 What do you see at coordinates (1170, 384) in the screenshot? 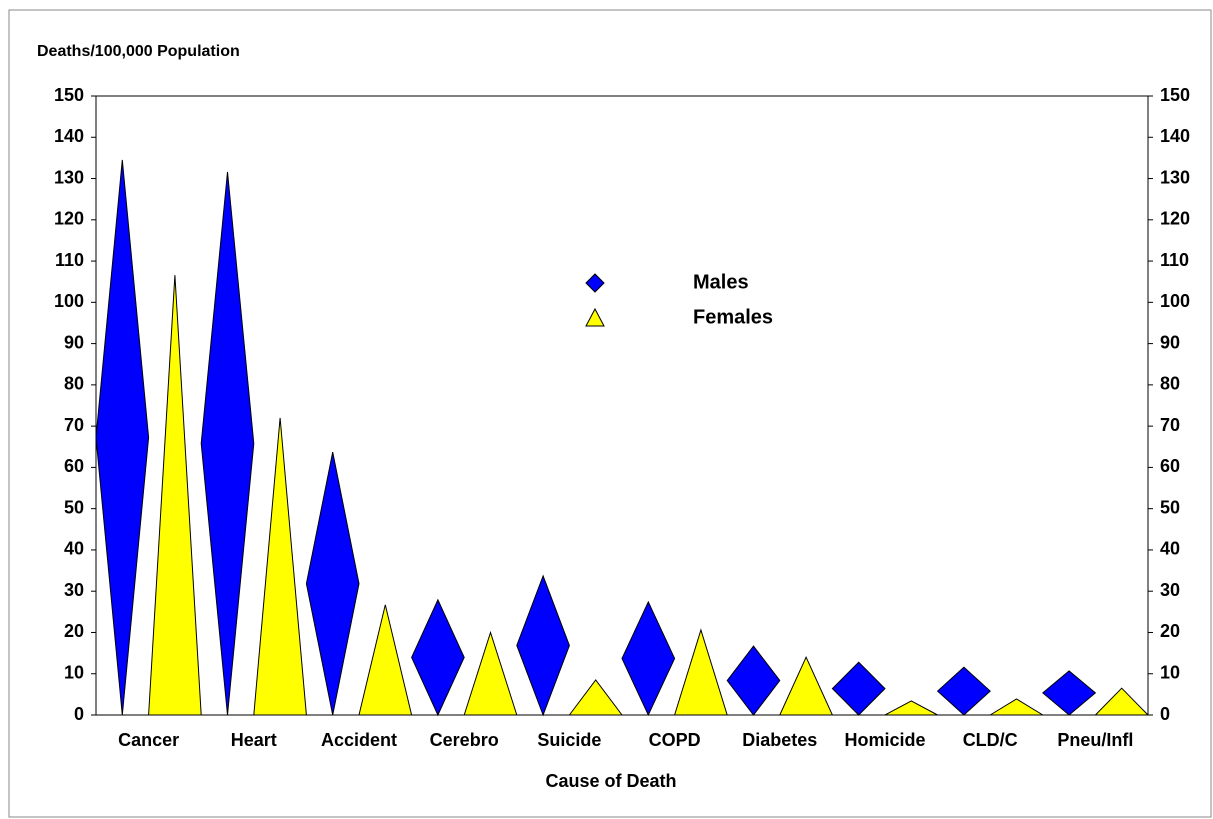
I see `y2-tick-label: 80` at bounding box center [1170, 384].